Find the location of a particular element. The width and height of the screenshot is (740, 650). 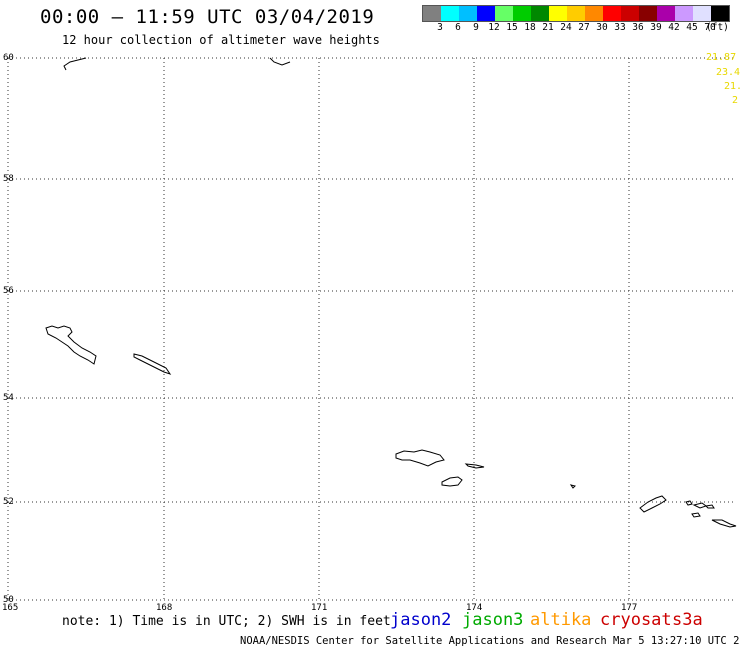

color-legend-label: 45 is located at coordinates (692, 27).